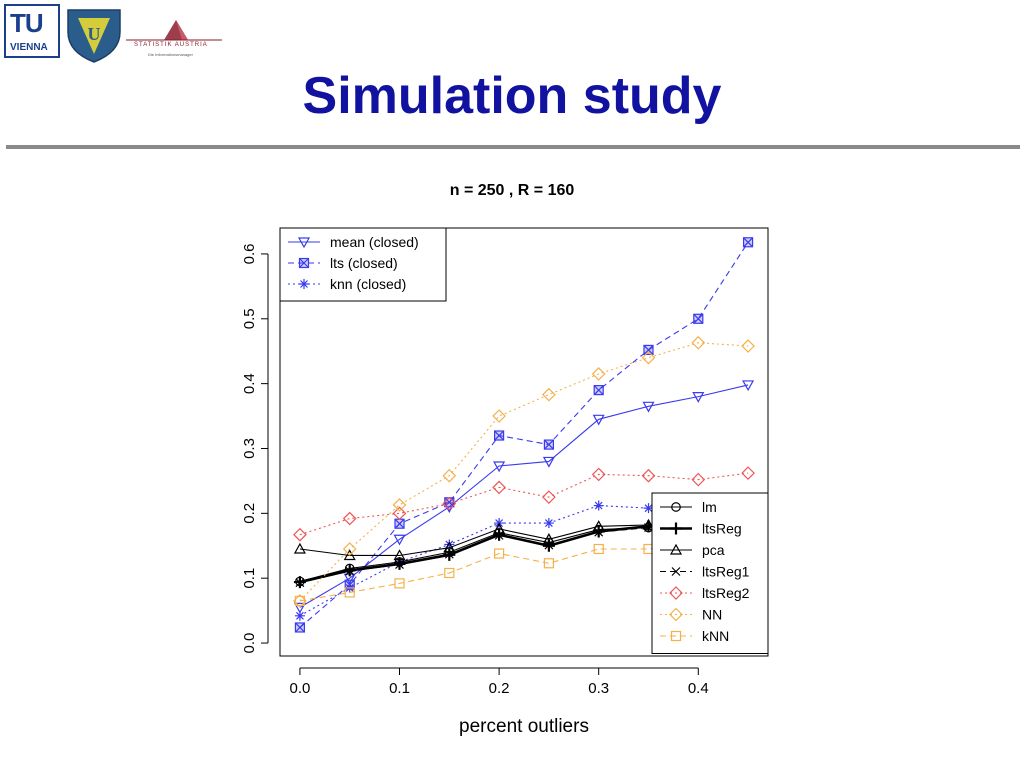 The width and height of the screenshot is (1024, 768). I want to click on legend-methods-box, so click(710, 573).